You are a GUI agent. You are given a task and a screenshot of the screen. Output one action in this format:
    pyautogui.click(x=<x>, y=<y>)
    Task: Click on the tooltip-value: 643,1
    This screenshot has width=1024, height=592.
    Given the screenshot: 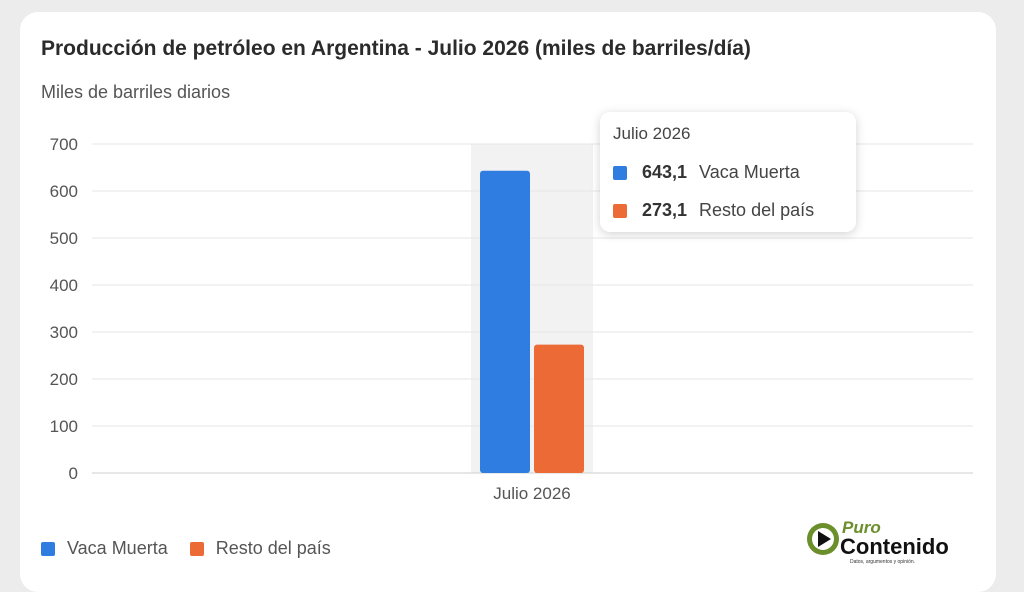 What is the action you would take?
    pyautogui.click(x=665, y=172)
    